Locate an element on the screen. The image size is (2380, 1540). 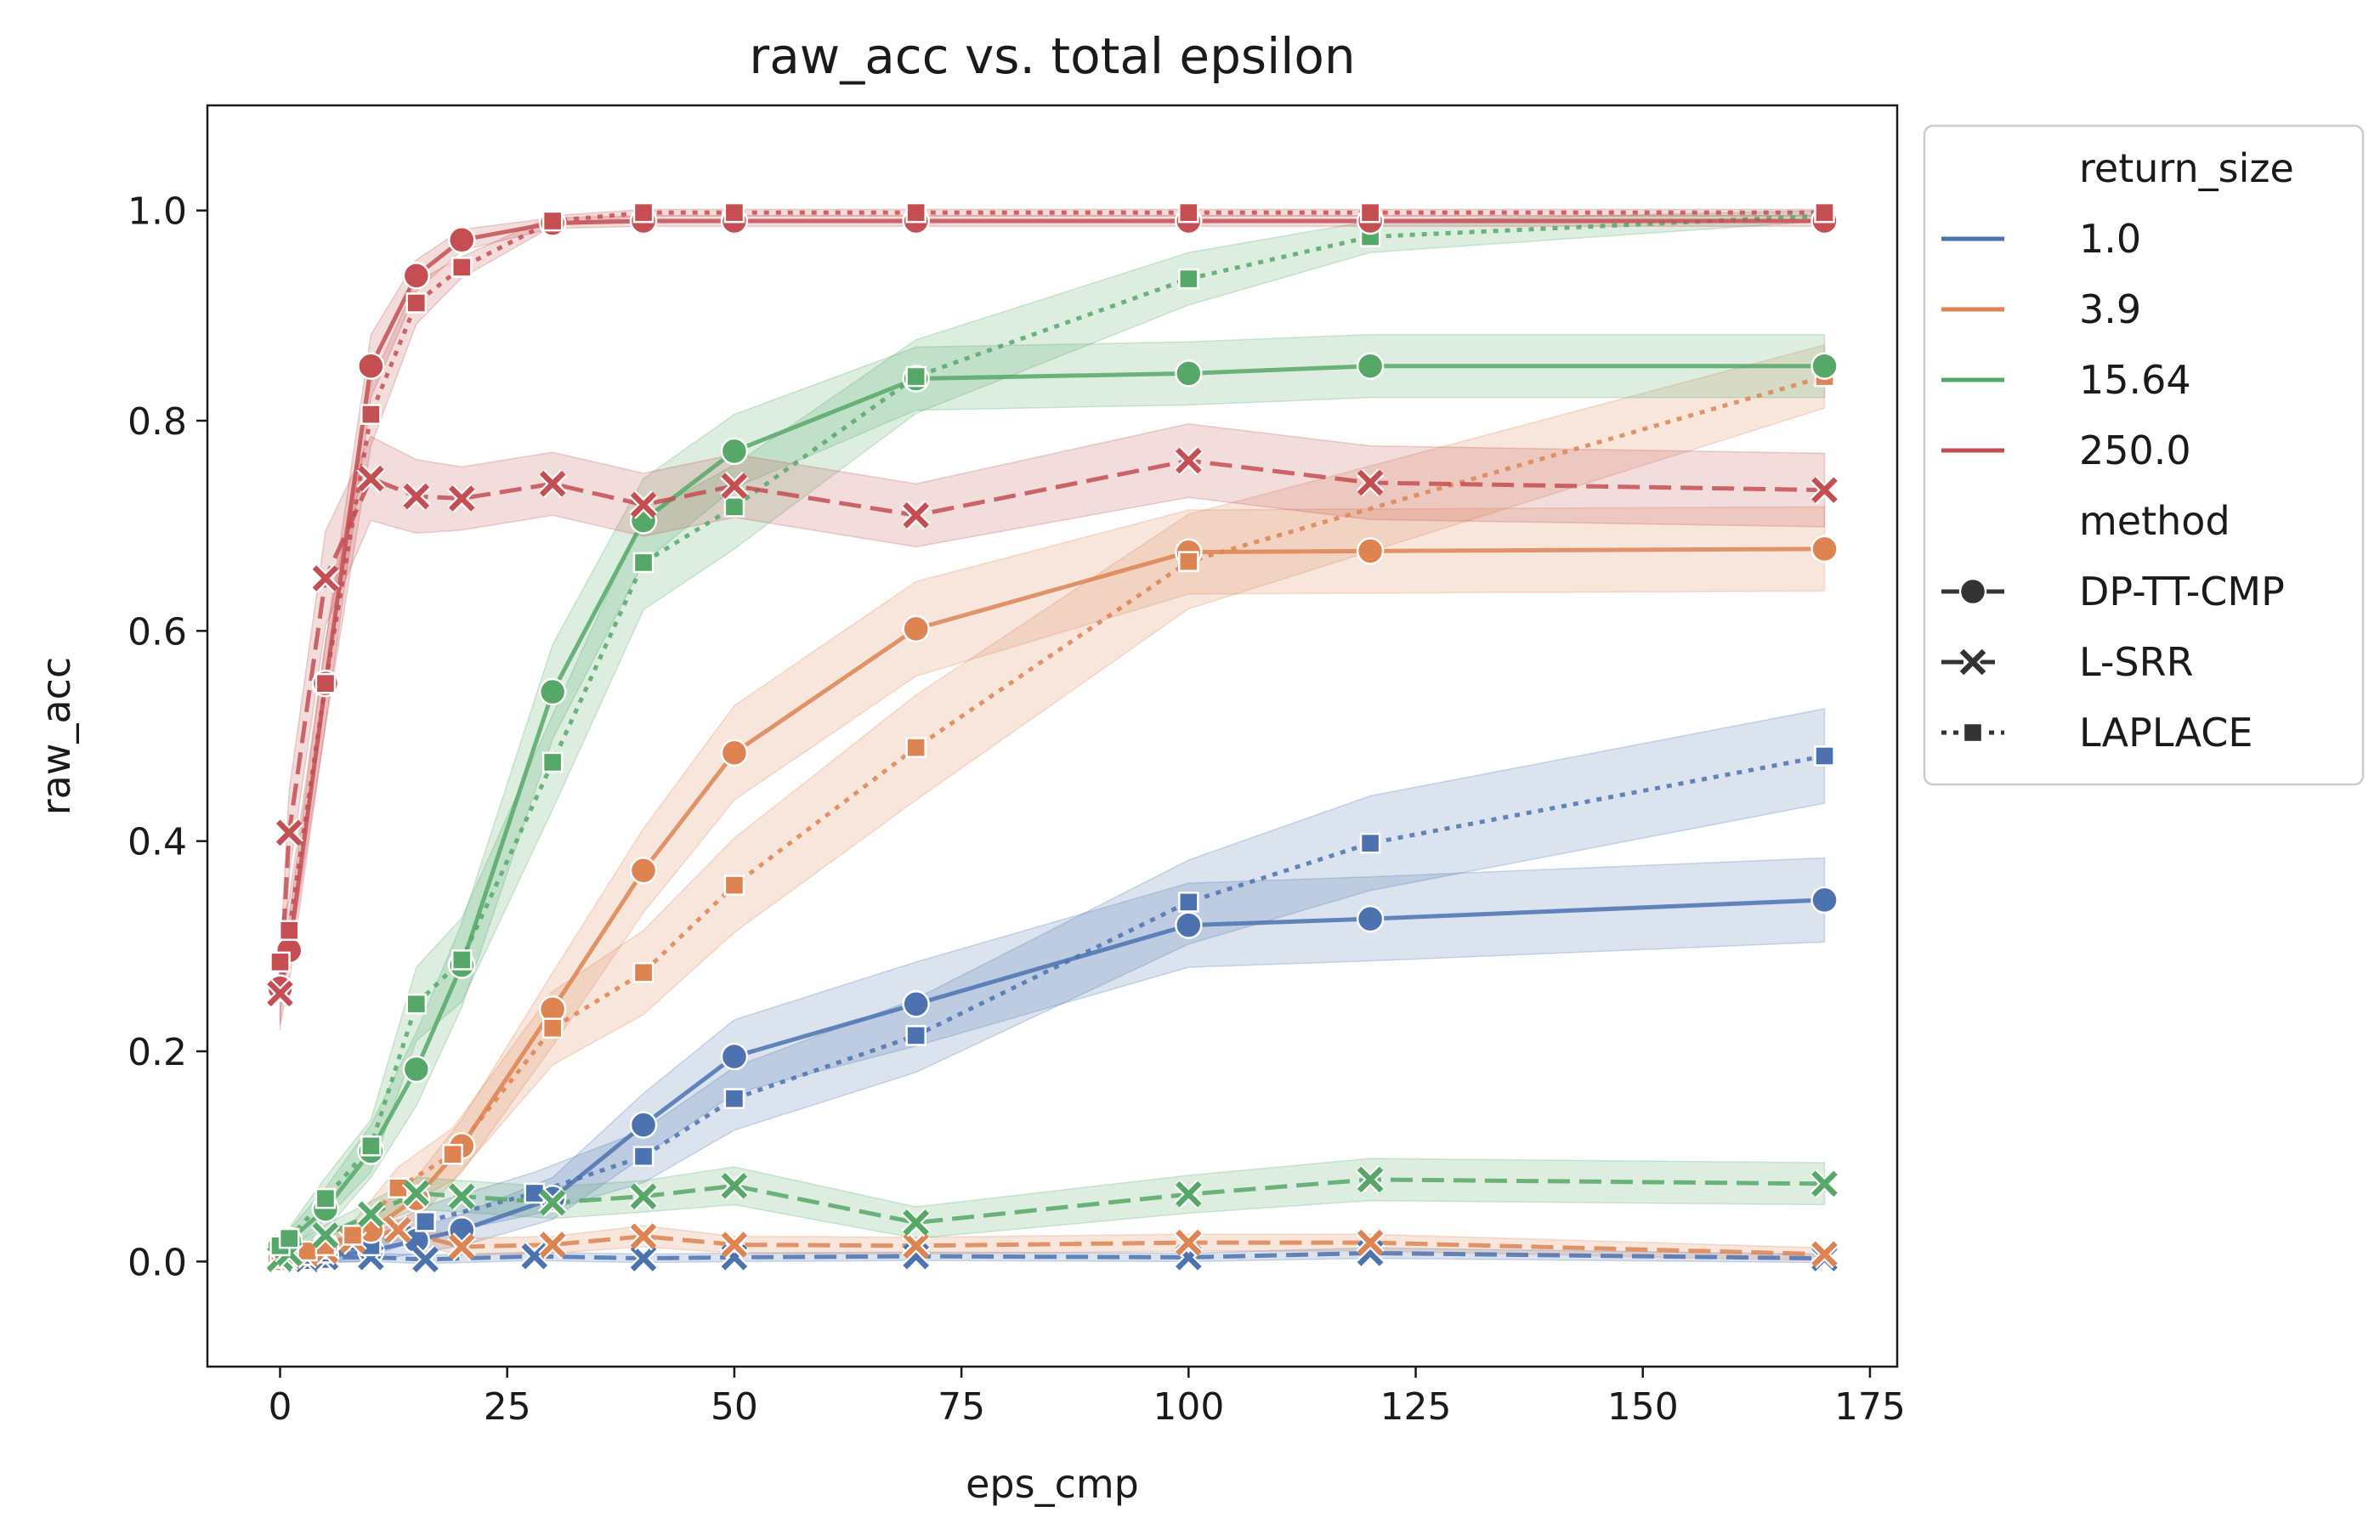
x-tick-label: 100 is located at coordinates (1188, 1407).